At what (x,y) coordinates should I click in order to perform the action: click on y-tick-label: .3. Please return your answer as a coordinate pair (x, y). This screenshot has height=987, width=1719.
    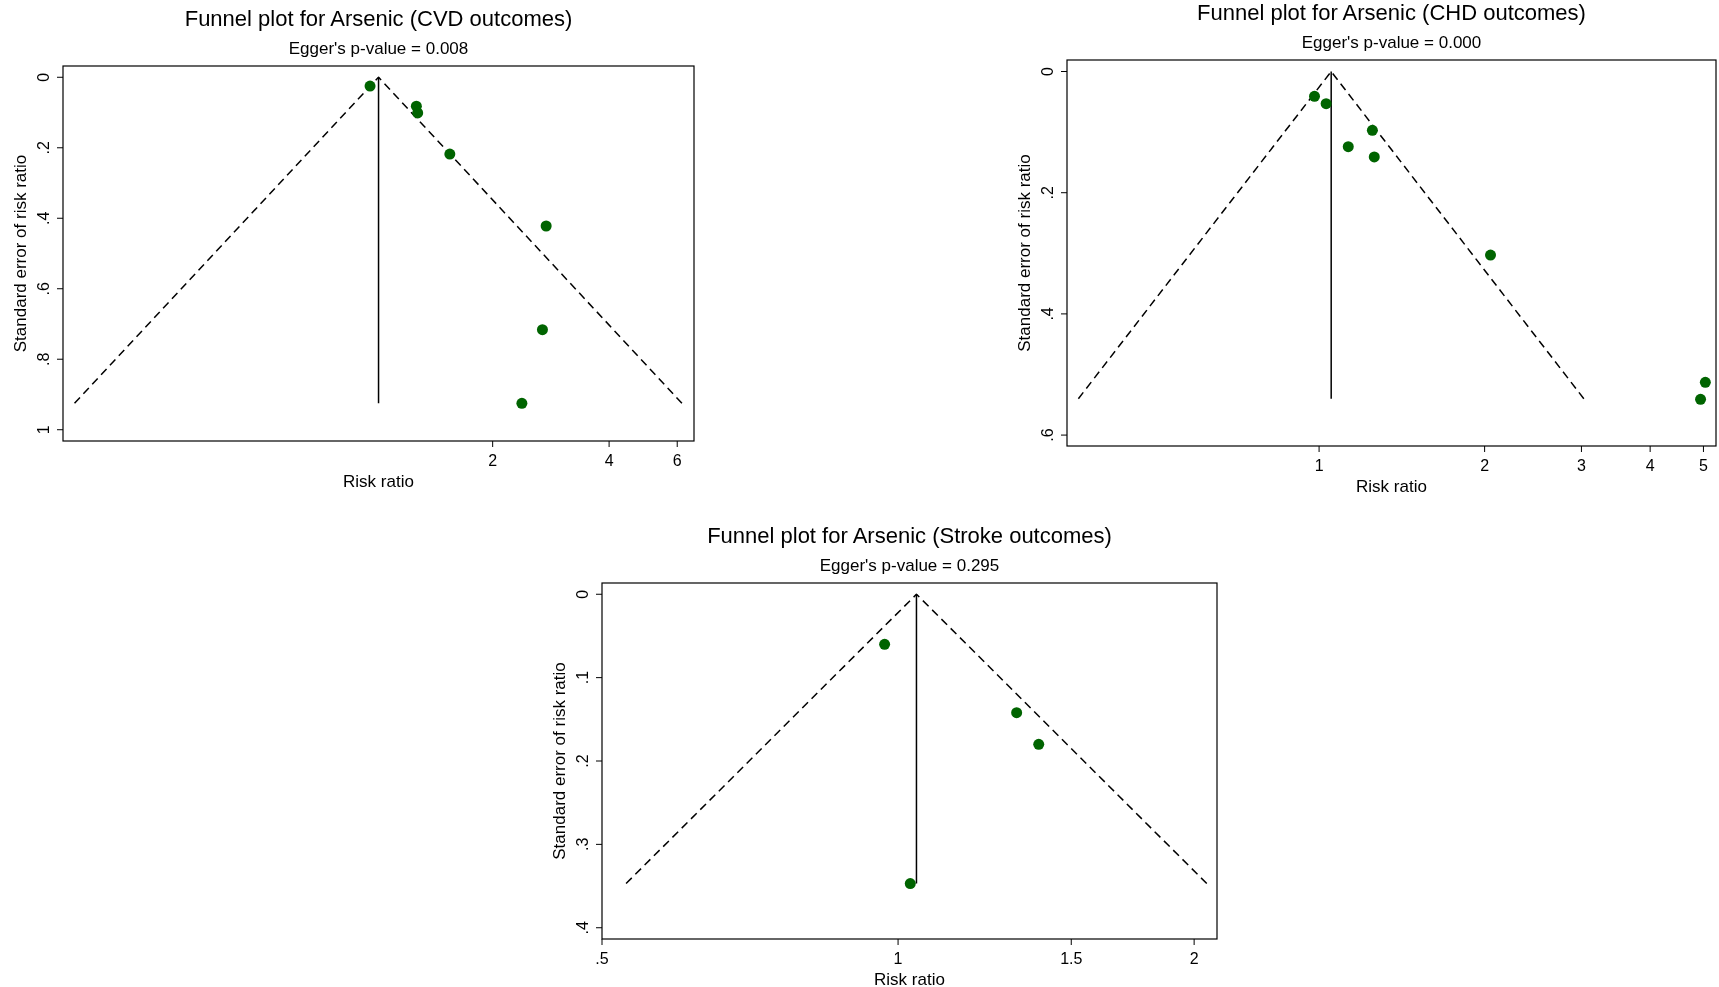
    Looking at the image, I should click on (582, 844).